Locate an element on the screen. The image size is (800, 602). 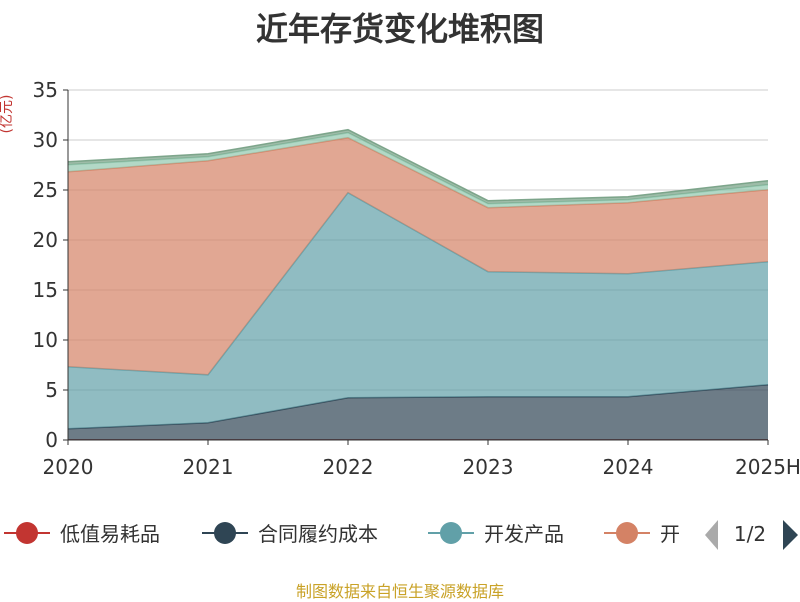
triangle-right-icon is located at coordinates (790, 535).